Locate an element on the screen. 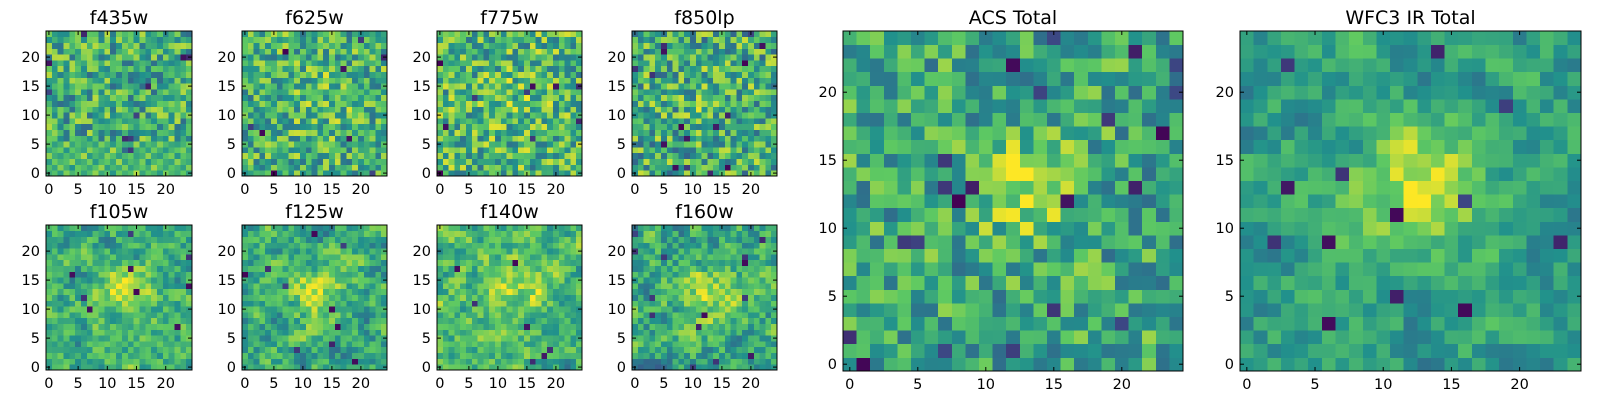 The image size is (1600, 400). heatmap-cells is located at coordinates (315, 104).